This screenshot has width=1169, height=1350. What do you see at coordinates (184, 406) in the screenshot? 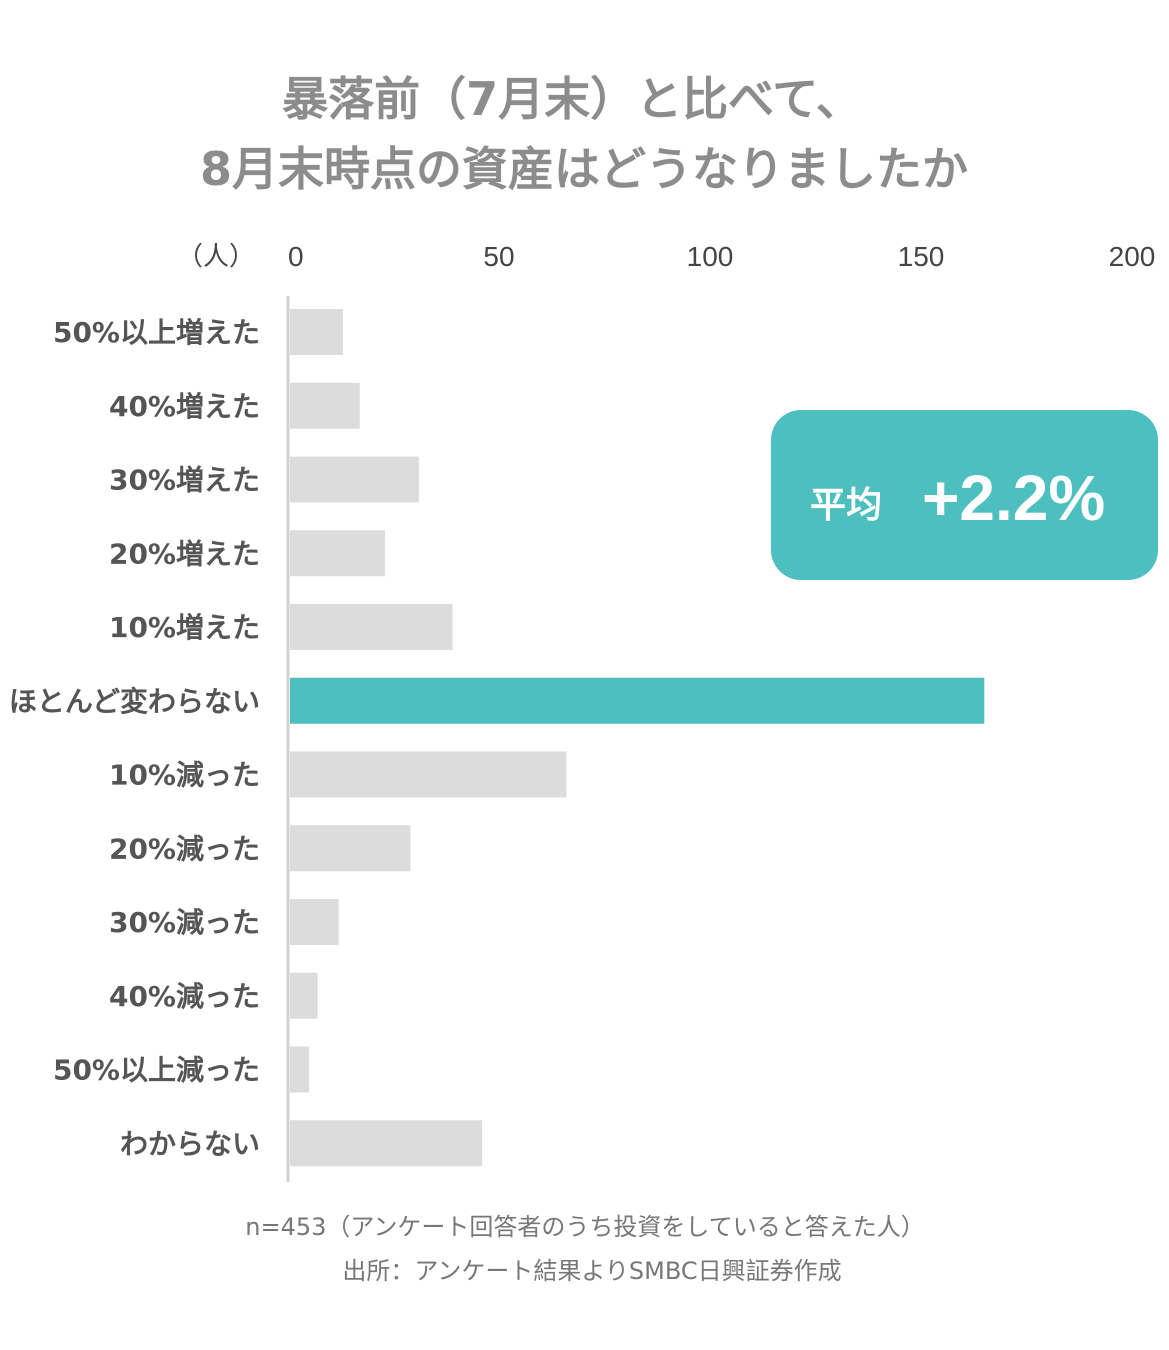
I see `category-label: 40%増えた` at bounding box center [184, 406].